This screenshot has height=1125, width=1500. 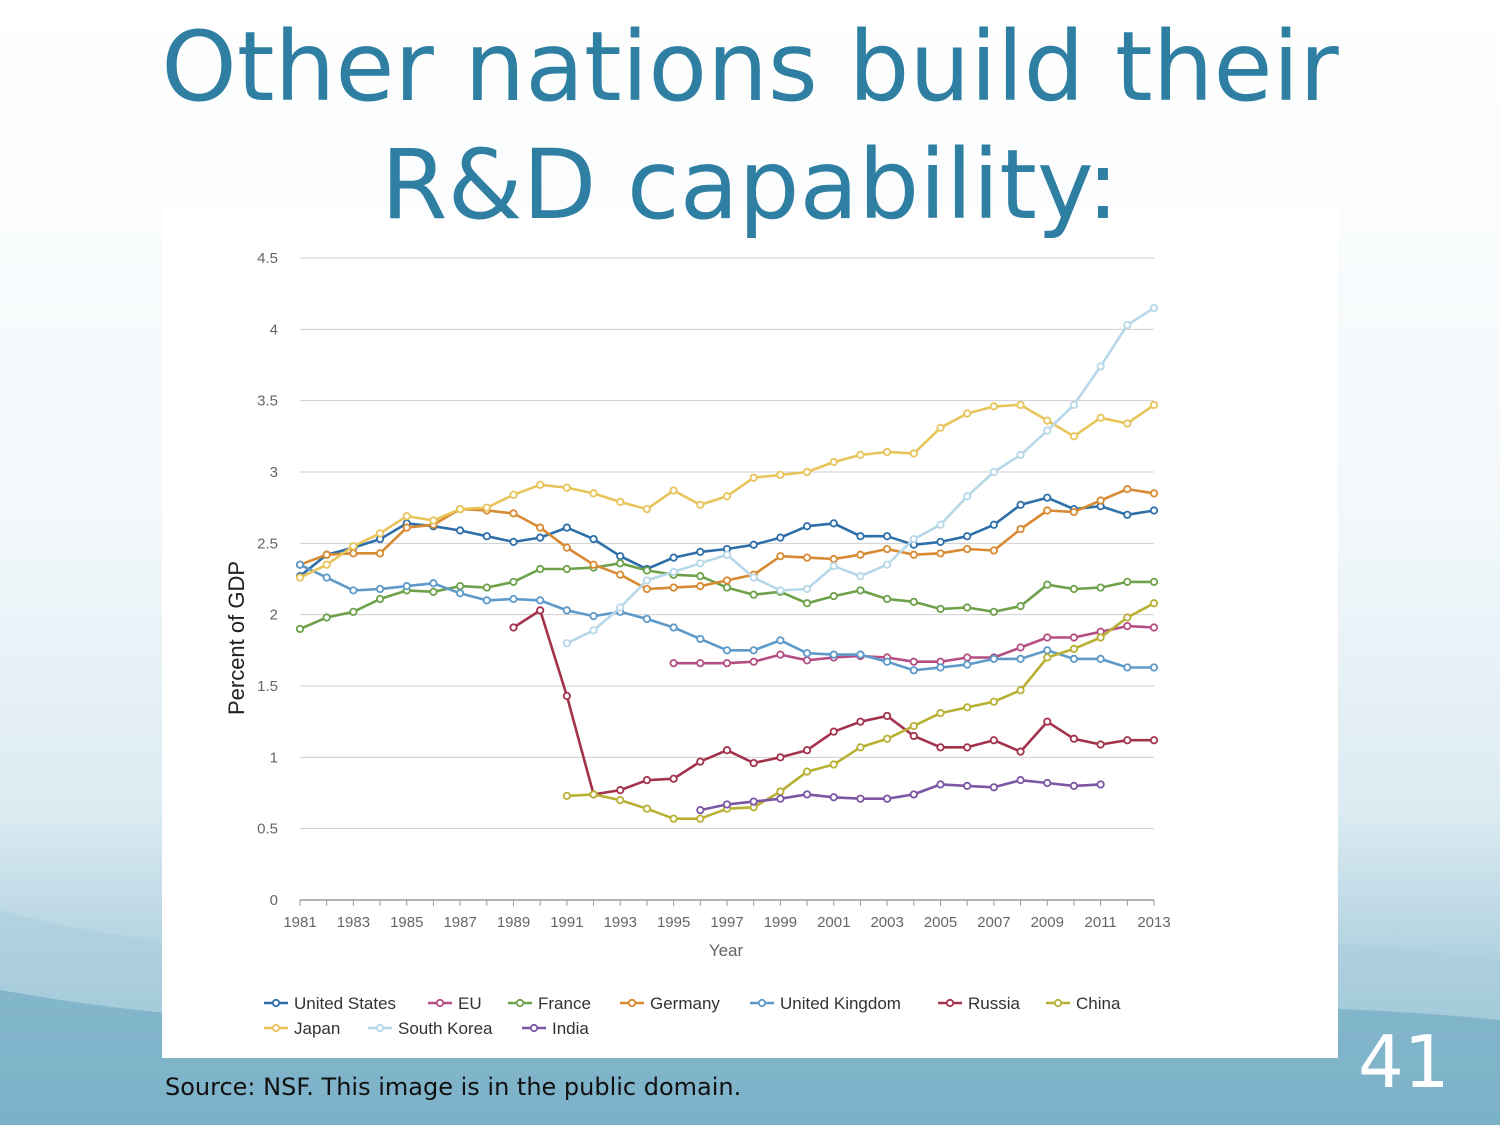 I want to click on series-united-kingdom, so click(x=727, y=617).